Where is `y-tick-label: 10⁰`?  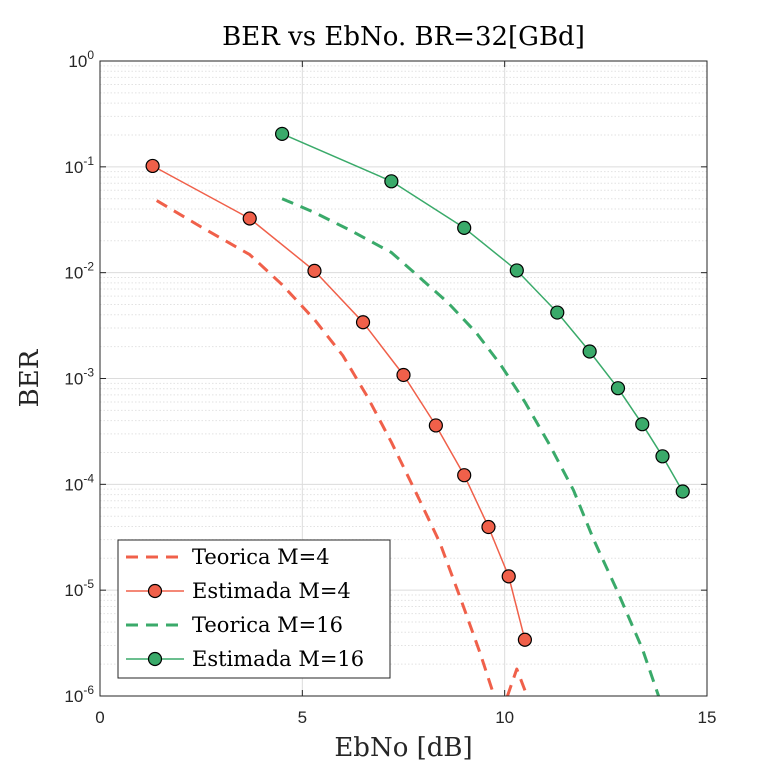 y-tick-label: 10⁰ is located at coordinates (81, 59).